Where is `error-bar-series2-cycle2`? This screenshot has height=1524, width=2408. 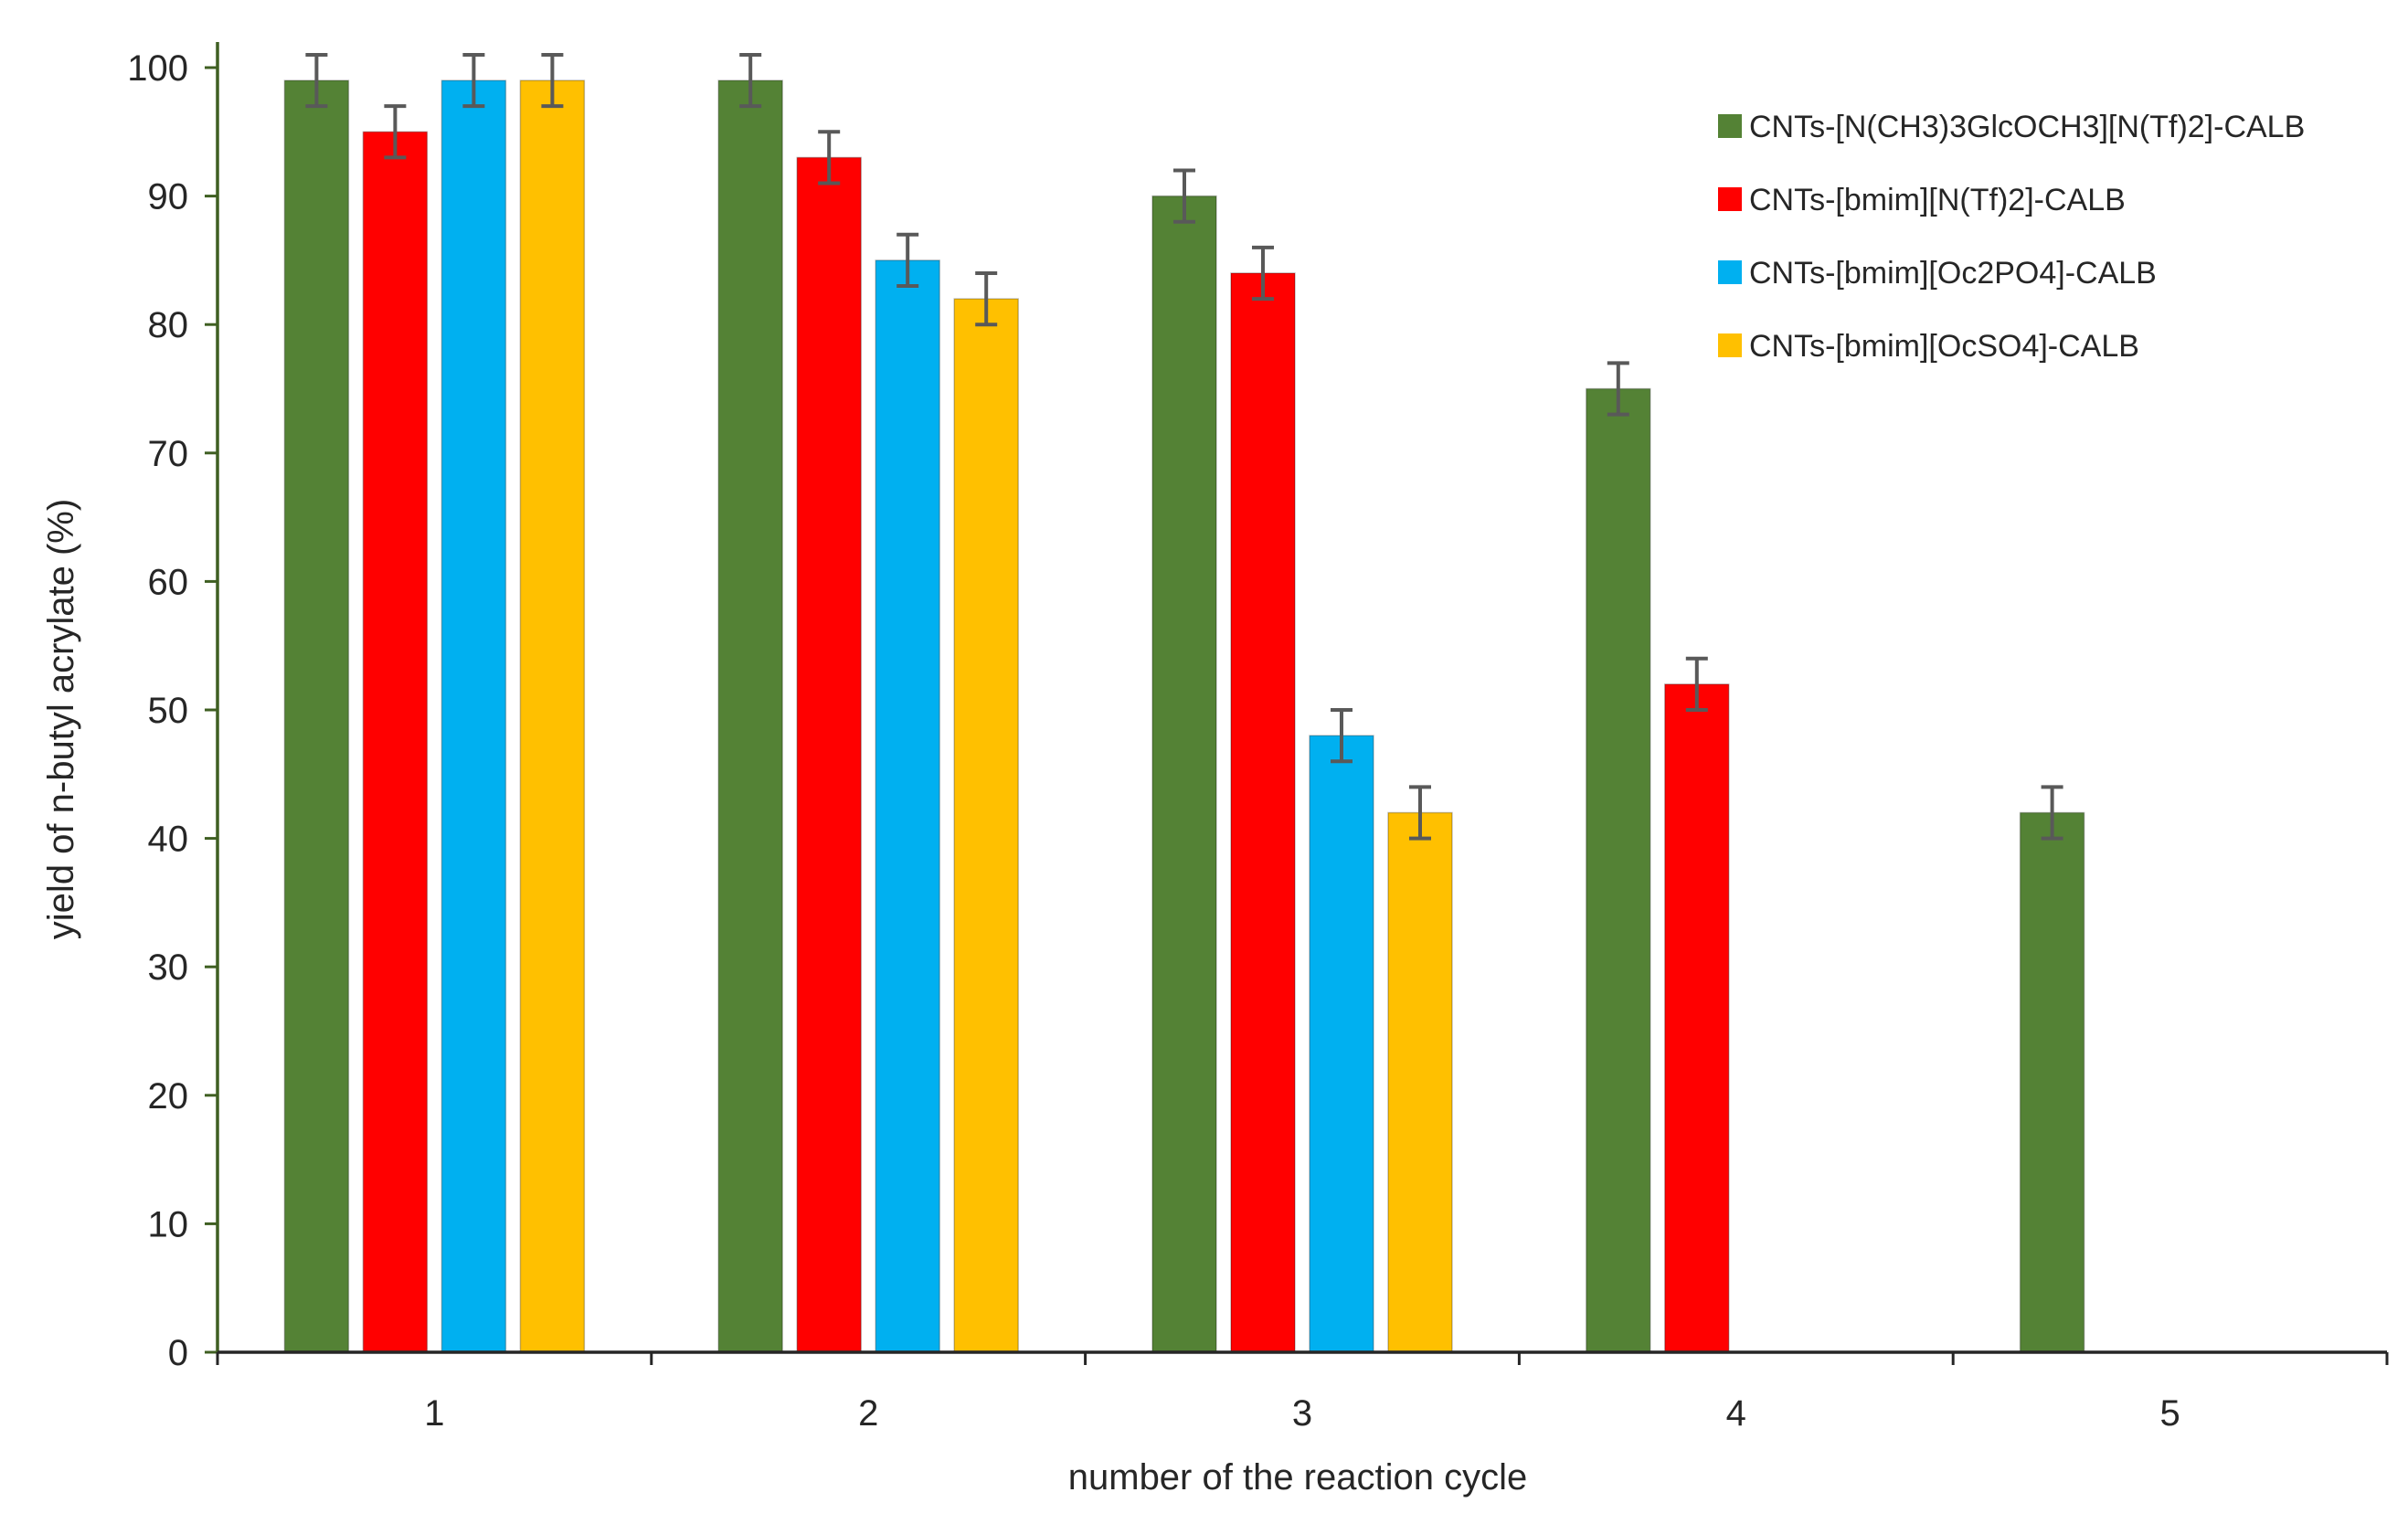 error-bar-series2-cycle2 is located at coordinates (830, 157).